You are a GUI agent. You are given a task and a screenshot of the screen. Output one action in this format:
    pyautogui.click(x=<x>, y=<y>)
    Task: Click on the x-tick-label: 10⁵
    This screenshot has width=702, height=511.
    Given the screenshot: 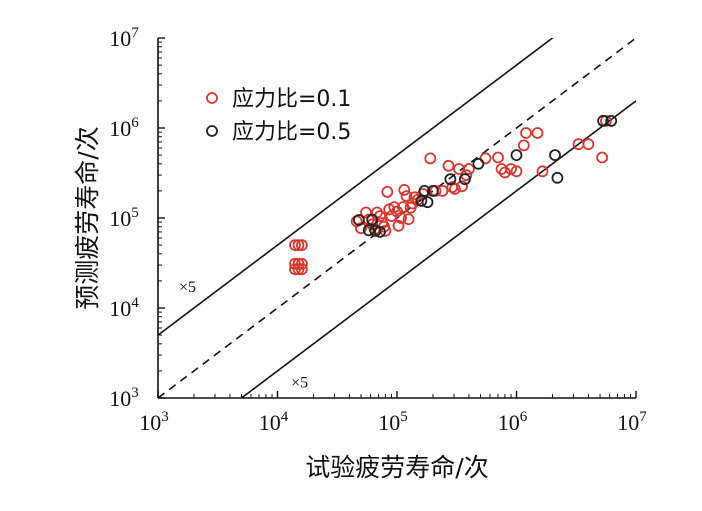 What is the action you would take?
    pyautogui.click(x=393, y=422)
    